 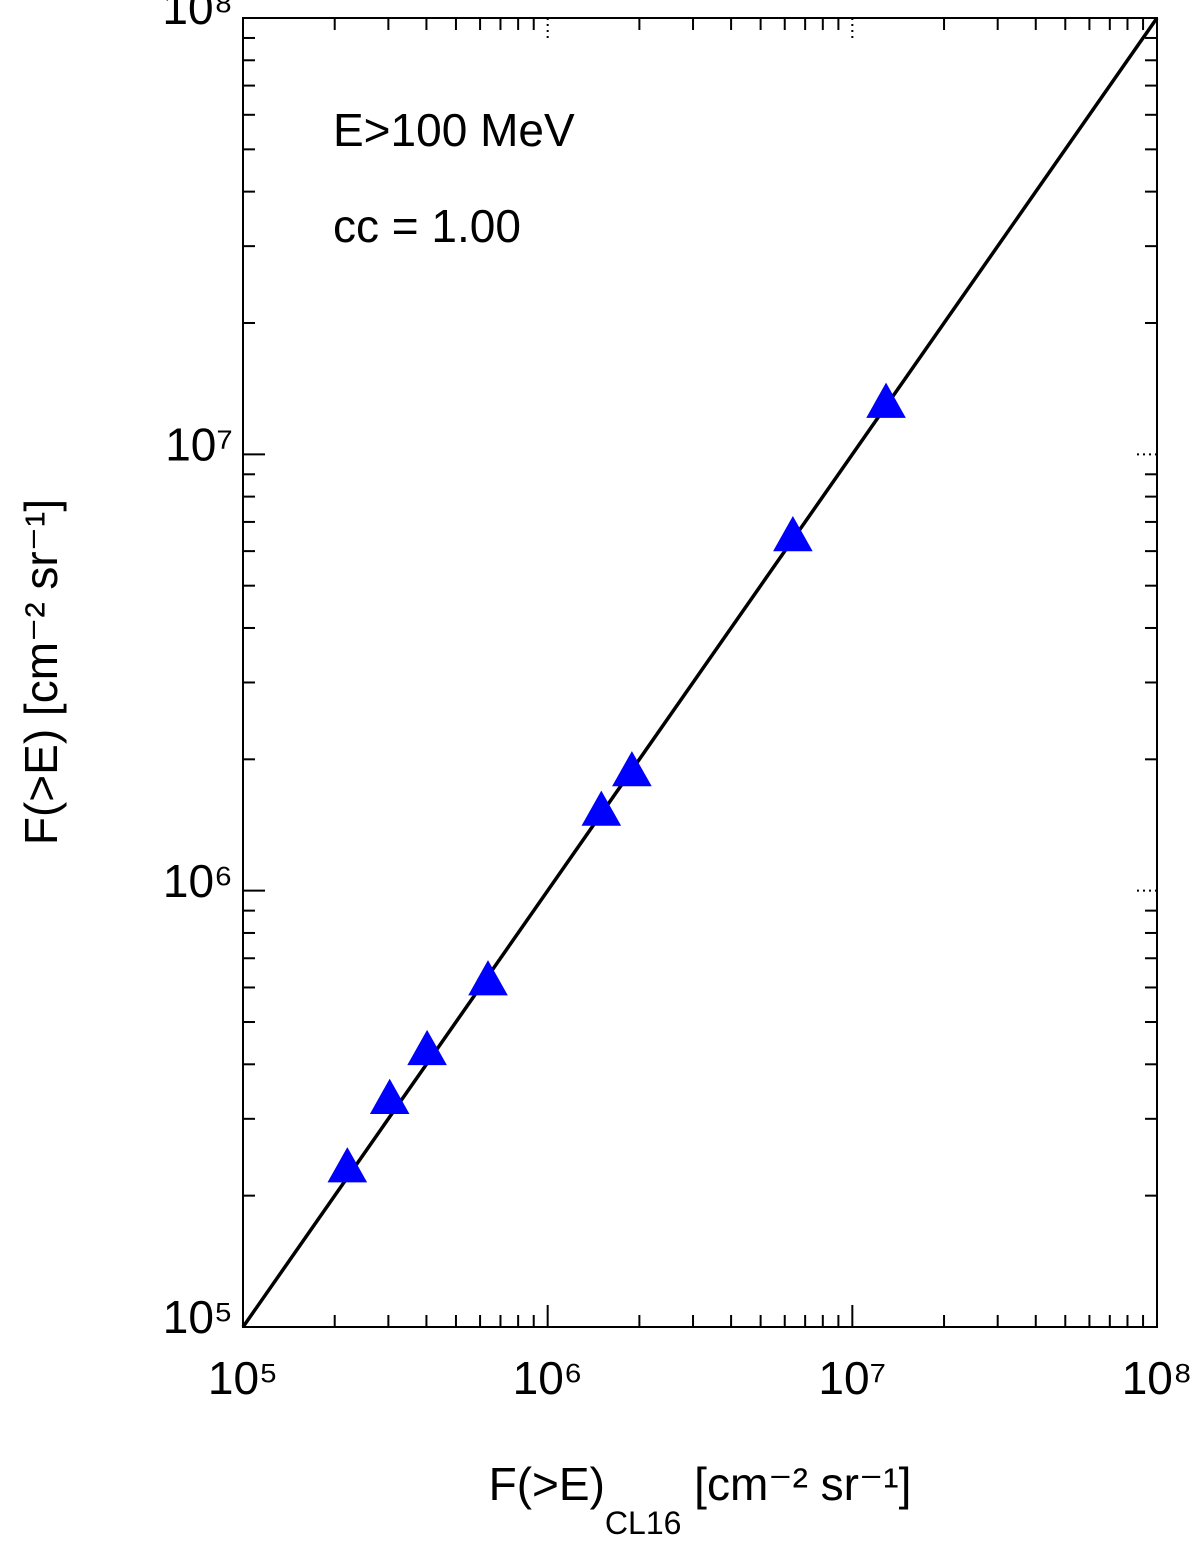 I want to click on x-axis-label-main: F(>E), so click(x=547, y=1484).